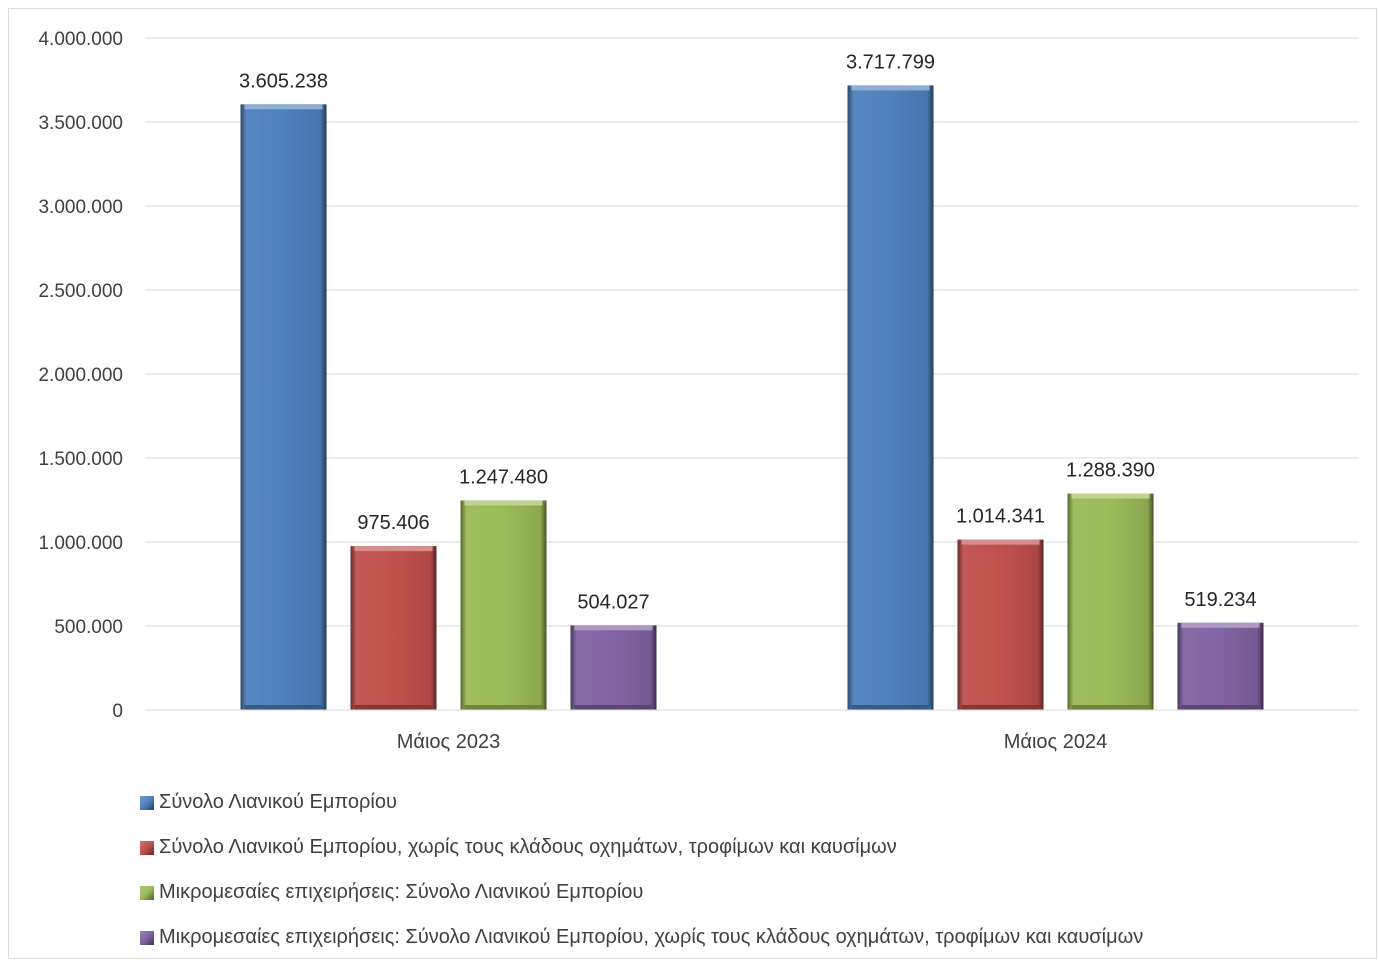 The height and width of the screenshot is (960, 1378). I want to click on data-label: 1.288.390, so click(1110, 471).